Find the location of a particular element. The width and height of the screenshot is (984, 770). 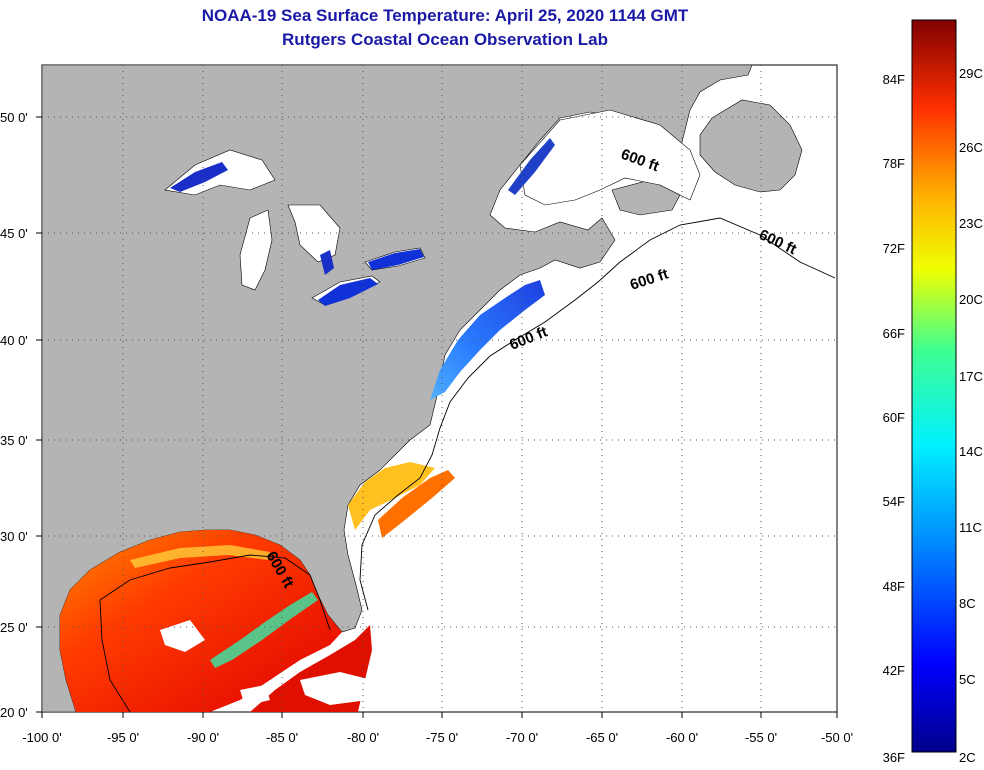

y-tick-label: 25 0' is located at coordinates (14, 627).